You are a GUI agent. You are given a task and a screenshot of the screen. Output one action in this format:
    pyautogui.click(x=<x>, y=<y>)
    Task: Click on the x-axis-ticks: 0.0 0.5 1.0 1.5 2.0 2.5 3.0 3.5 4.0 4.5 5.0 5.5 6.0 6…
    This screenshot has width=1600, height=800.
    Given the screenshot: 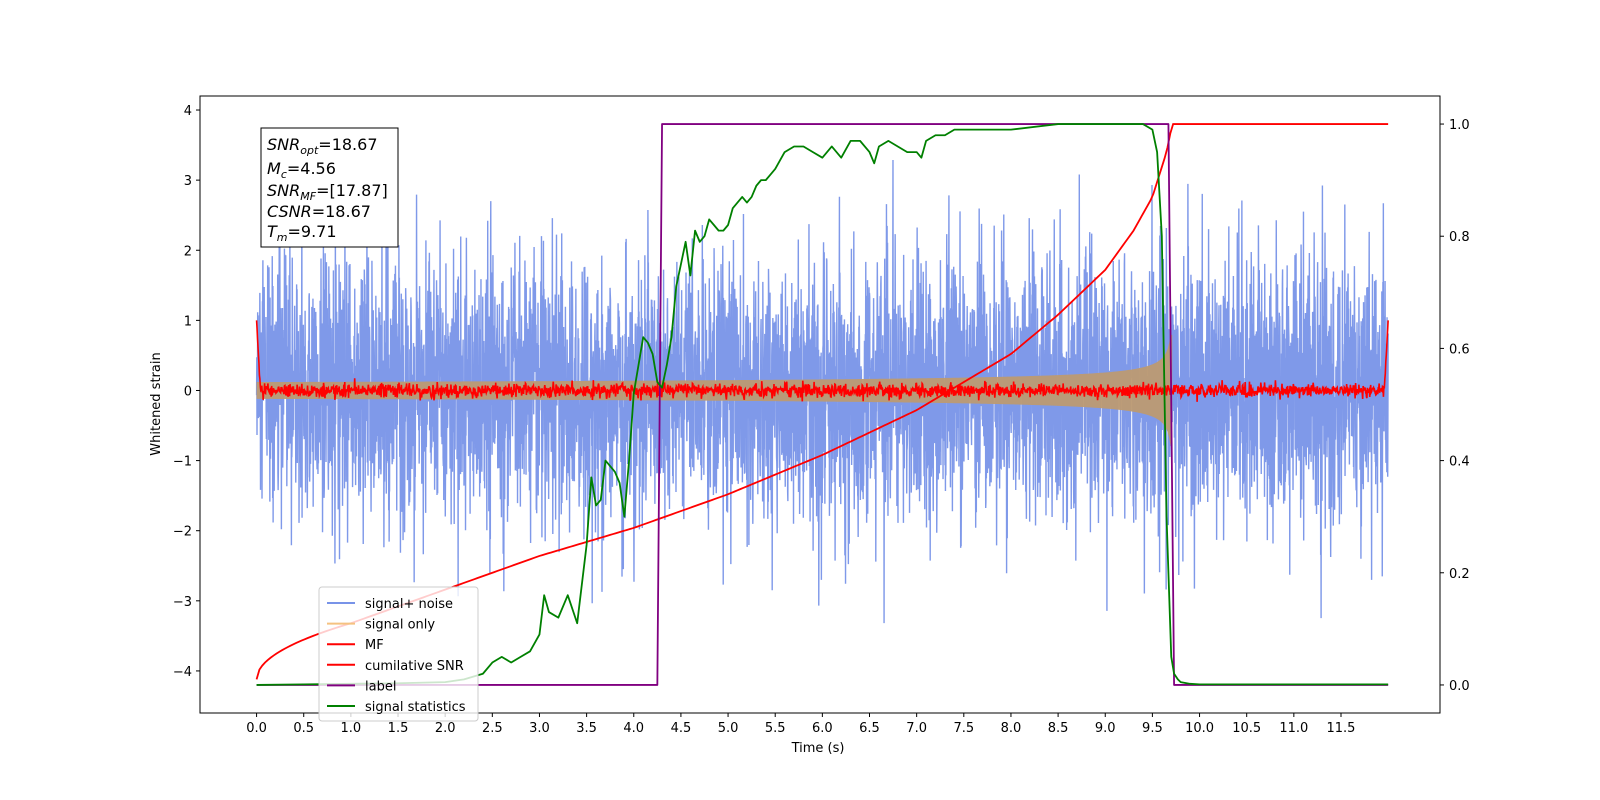 What is the action you would take?
    pyautogui.click(x=800, y=724)
    